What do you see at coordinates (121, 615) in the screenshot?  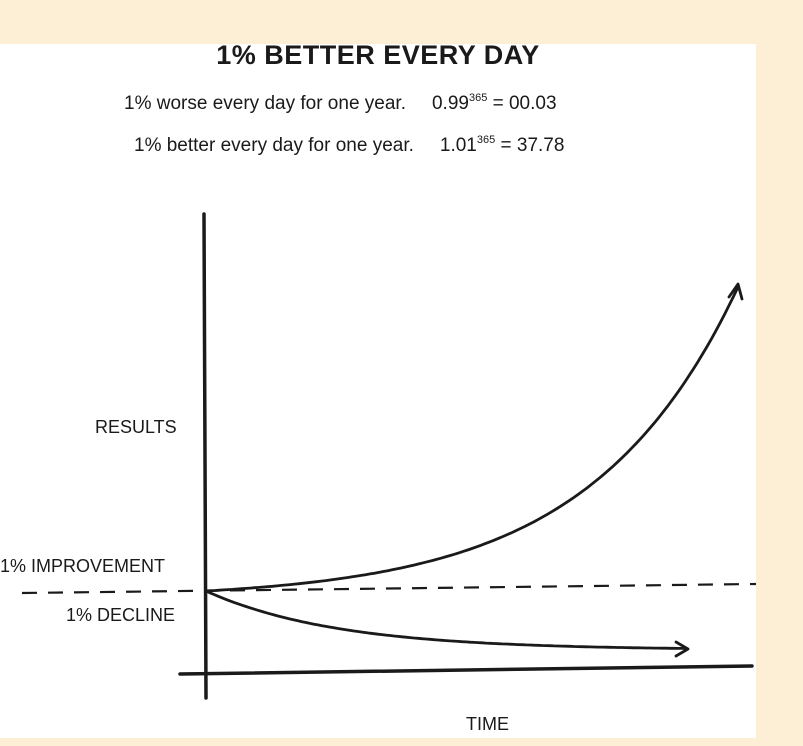 I see `decline-label: 1% DECLINE` at bounding box center [121, 615].